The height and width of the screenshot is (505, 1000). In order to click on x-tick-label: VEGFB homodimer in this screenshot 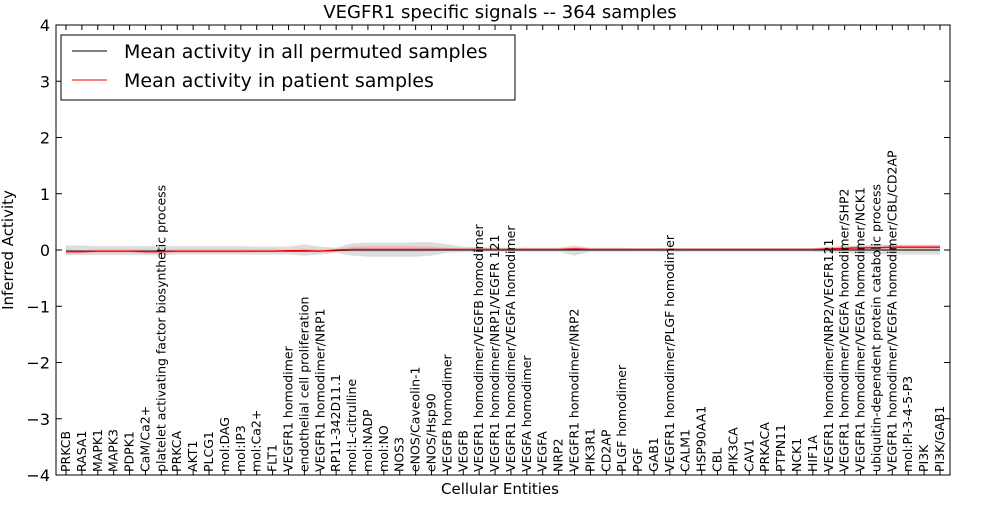, I will do `click(446, 412)`.